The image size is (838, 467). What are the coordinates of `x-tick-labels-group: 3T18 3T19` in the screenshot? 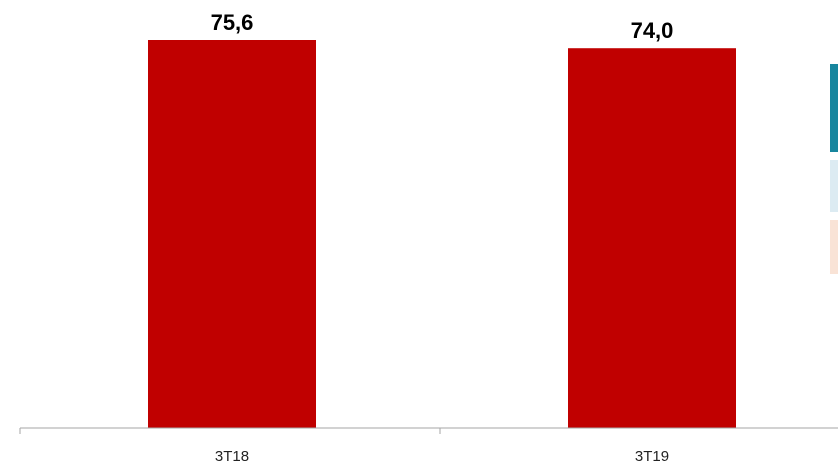 It's located at (442, 456).